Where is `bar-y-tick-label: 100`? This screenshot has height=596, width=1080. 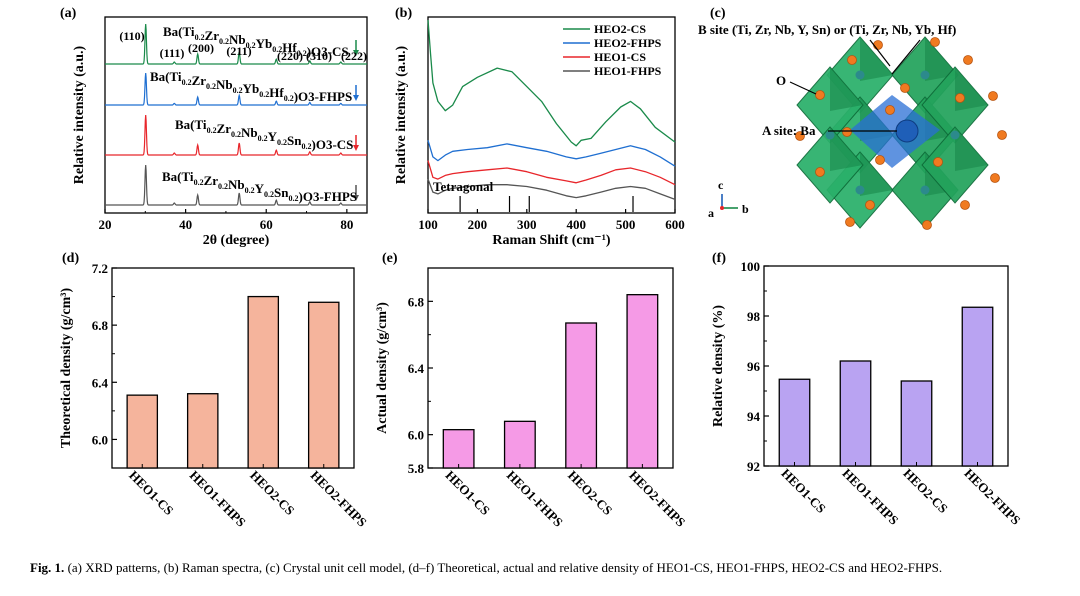 bar-y-tick-label: 100 is located at coordinates (751, 266).